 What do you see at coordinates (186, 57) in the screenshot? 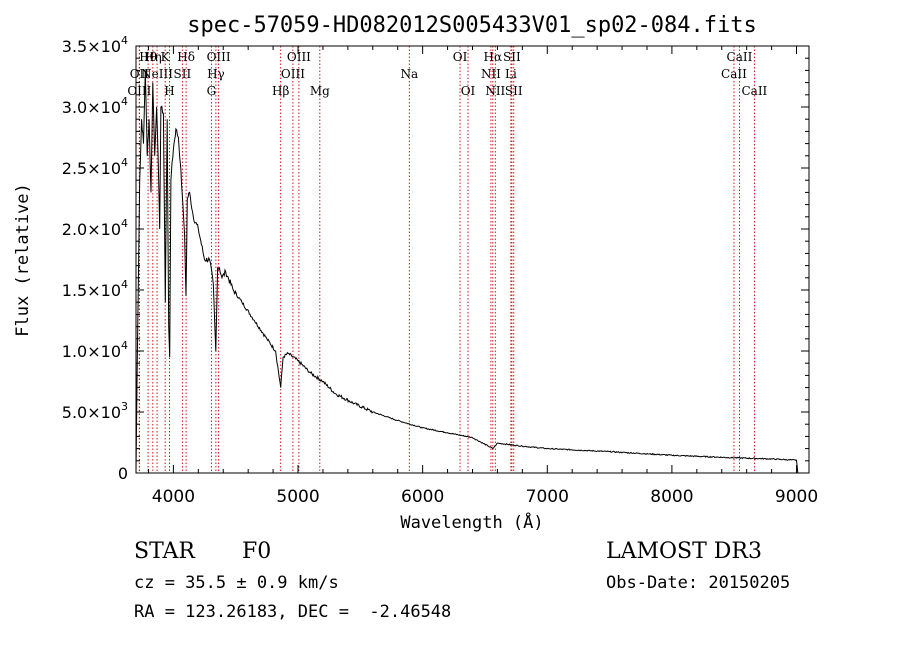
I see `line-label-Hδ: Hδ` at bounding box center [186, 57].